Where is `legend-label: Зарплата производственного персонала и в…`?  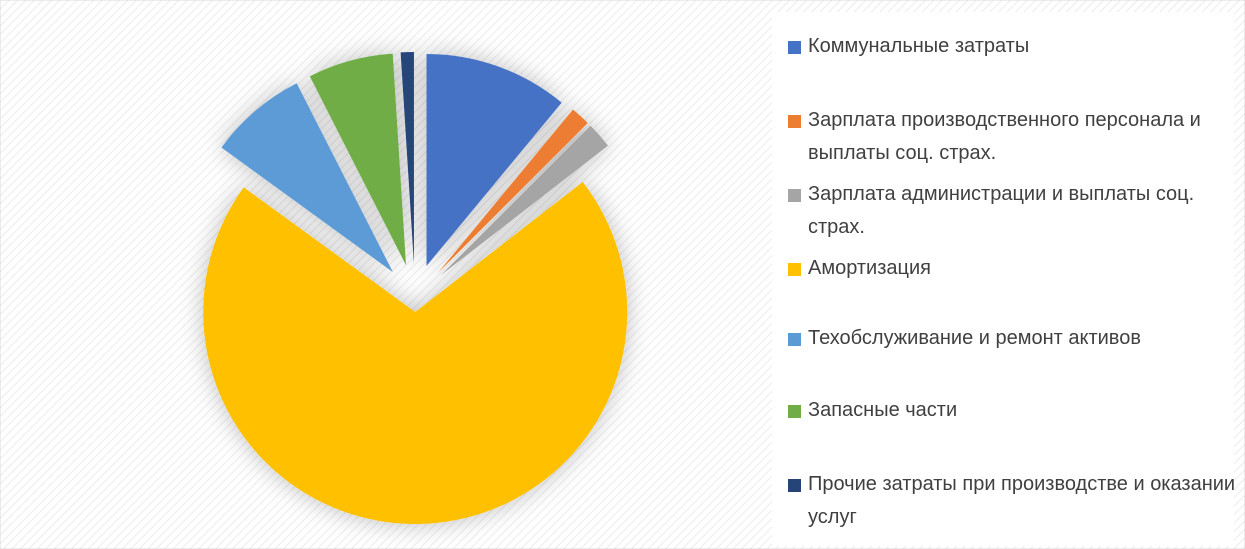 legend-label: Зарплата производственного персонала и в… is located at coordinates (1004, 136).